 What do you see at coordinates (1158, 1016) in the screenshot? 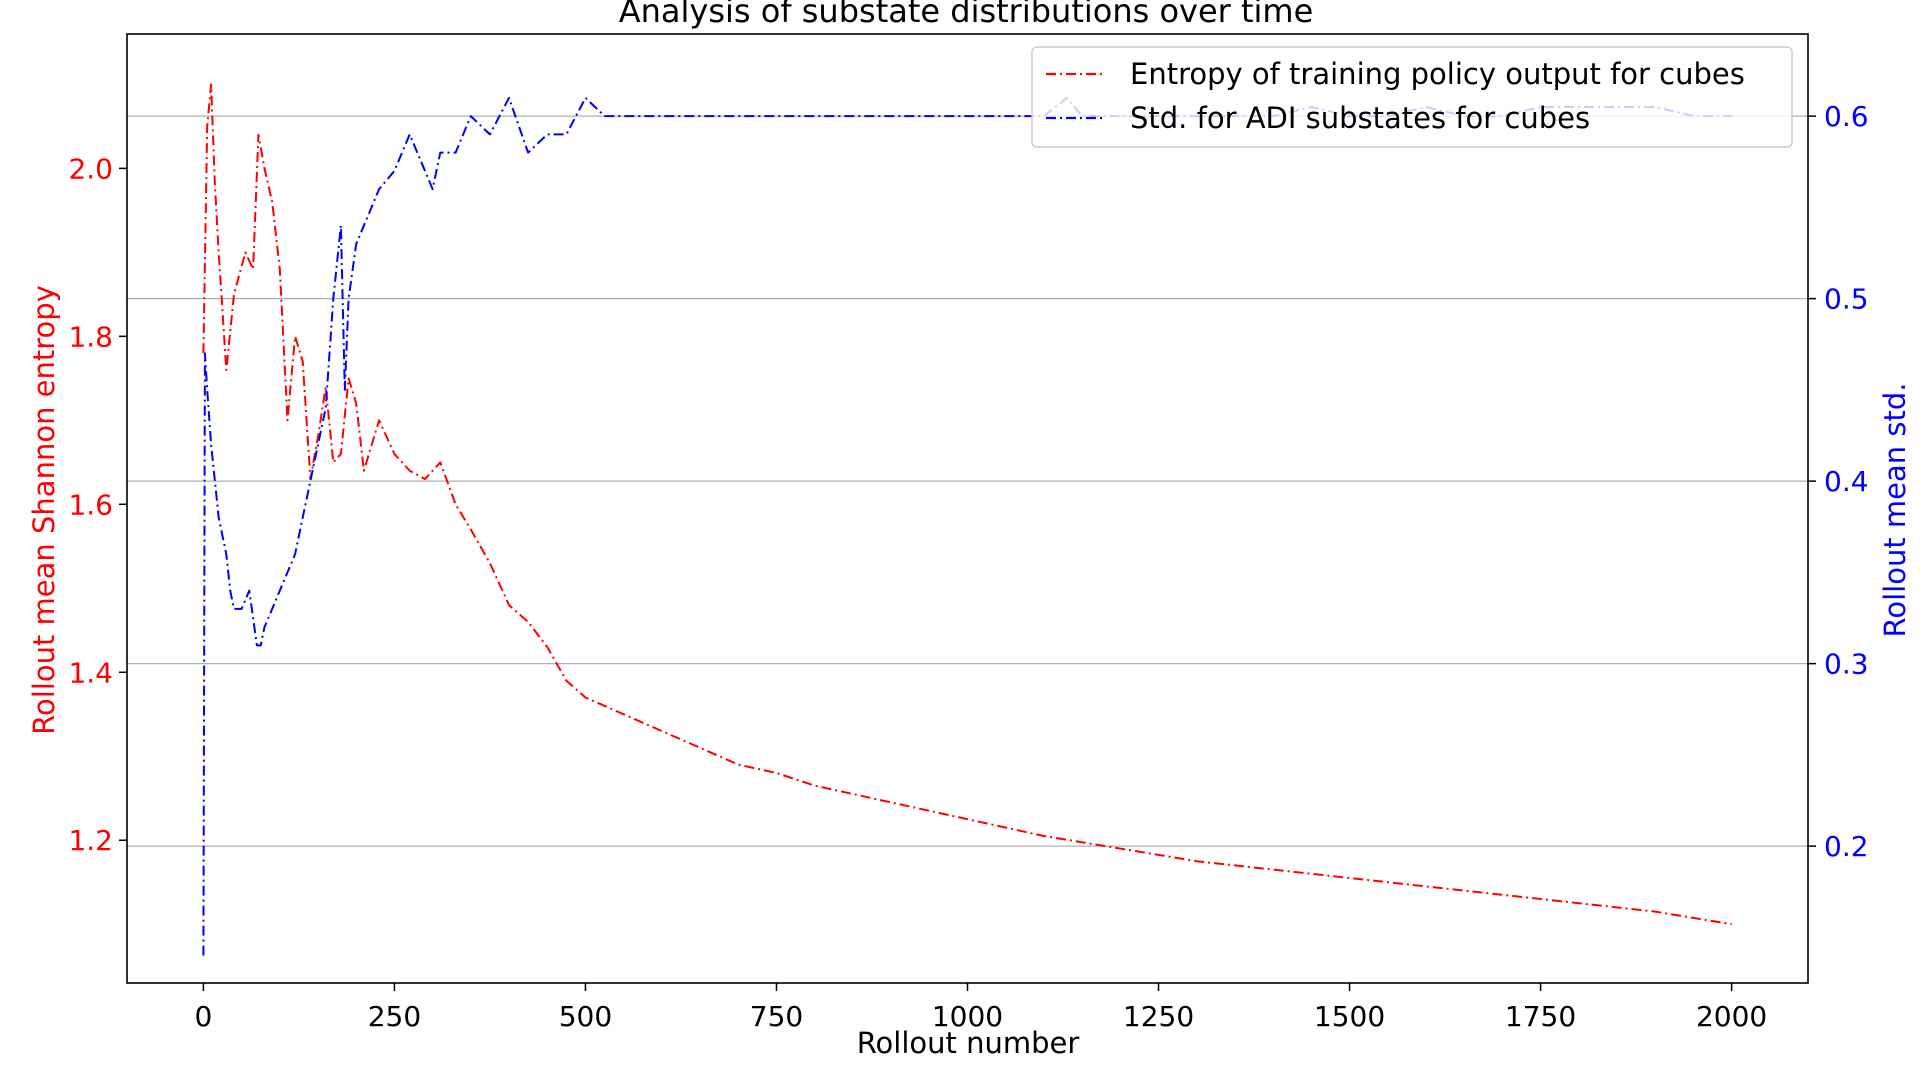
I see `x-tick-label: 1250` at bounding box center [1158, 1016].